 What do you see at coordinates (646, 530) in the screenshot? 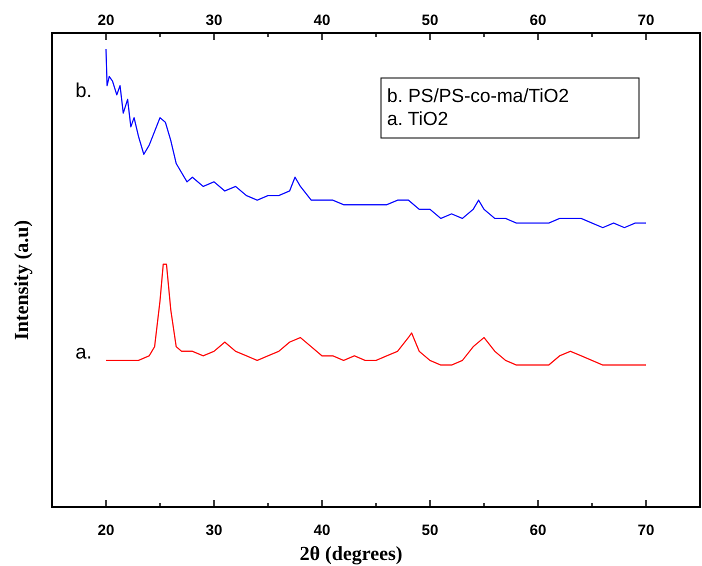
I see `x-tick-label: 70` at bounding box center [646, 530].